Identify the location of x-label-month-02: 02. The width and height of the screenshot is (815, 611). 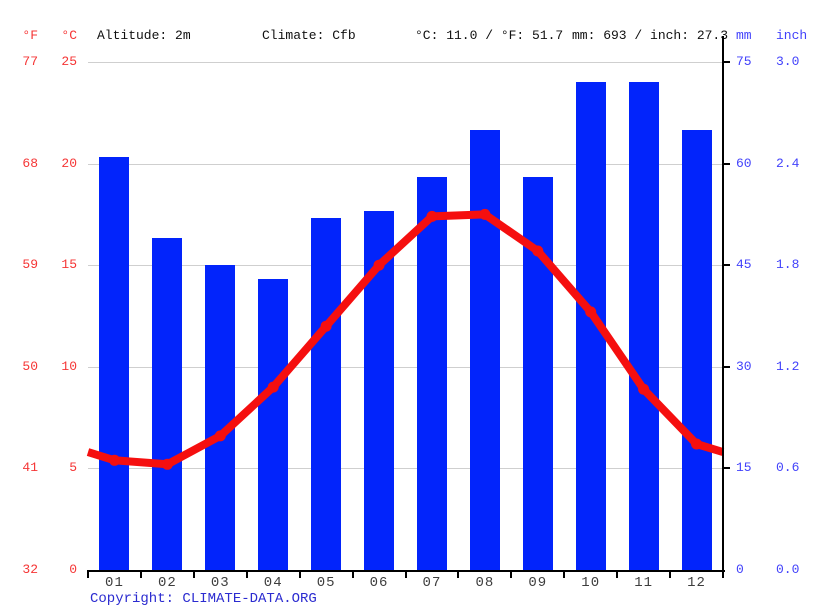
(167, 583).